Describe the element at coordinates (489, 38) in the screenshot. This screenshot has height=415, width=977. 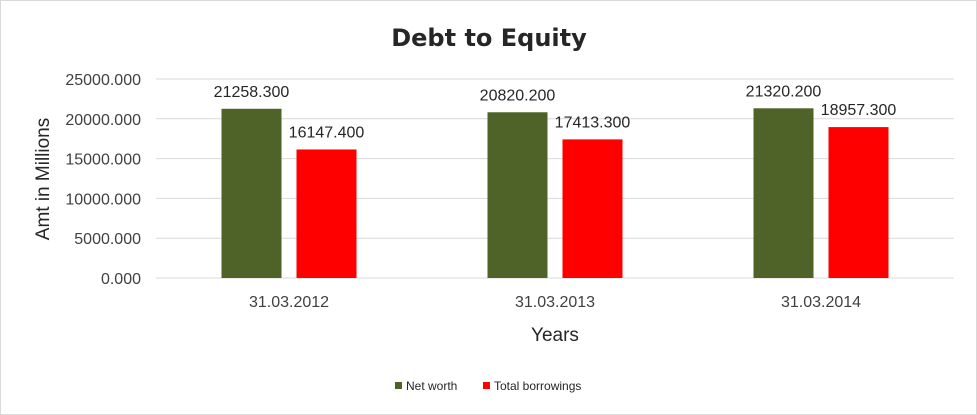
I see `chart-title: Debt to Equity` at that location.